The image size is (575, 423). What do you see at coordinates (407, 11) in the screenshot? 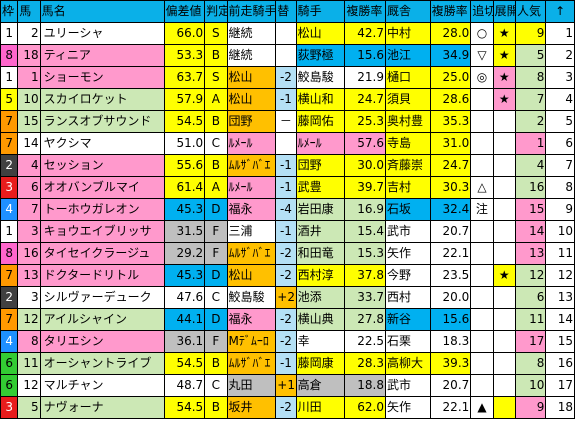
I see `header-trainer: 厩舎` at bounding box center [407, 11].